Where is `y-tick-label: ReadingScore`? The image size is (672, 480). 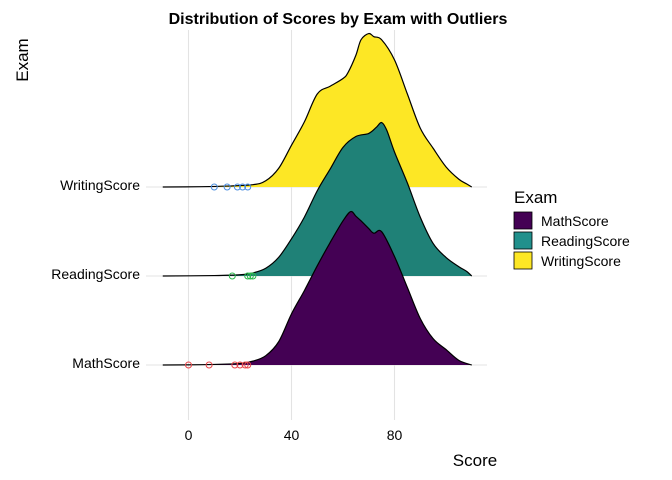 y-tick-label: ReadingScore is located at coordinates (95, 274).